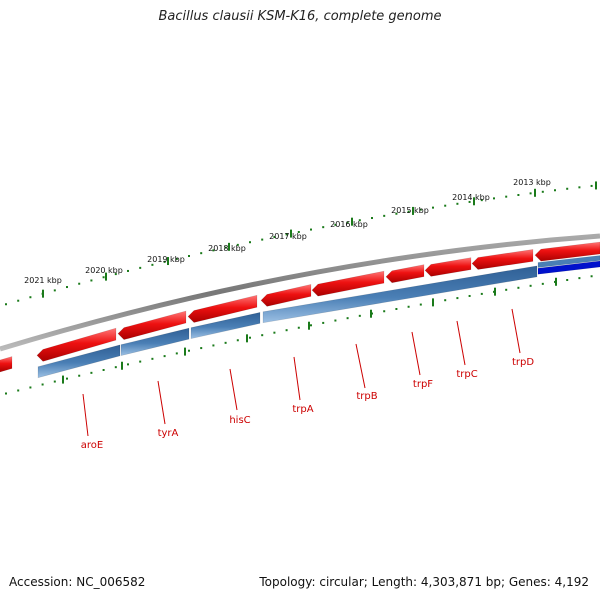 The width and height of the screenshot is (600, 600). What do you see at coordinates (288, 236) in the screenshot?
I see `scale-tick-label: 2017 kbp` at bounding box center [288, 236].